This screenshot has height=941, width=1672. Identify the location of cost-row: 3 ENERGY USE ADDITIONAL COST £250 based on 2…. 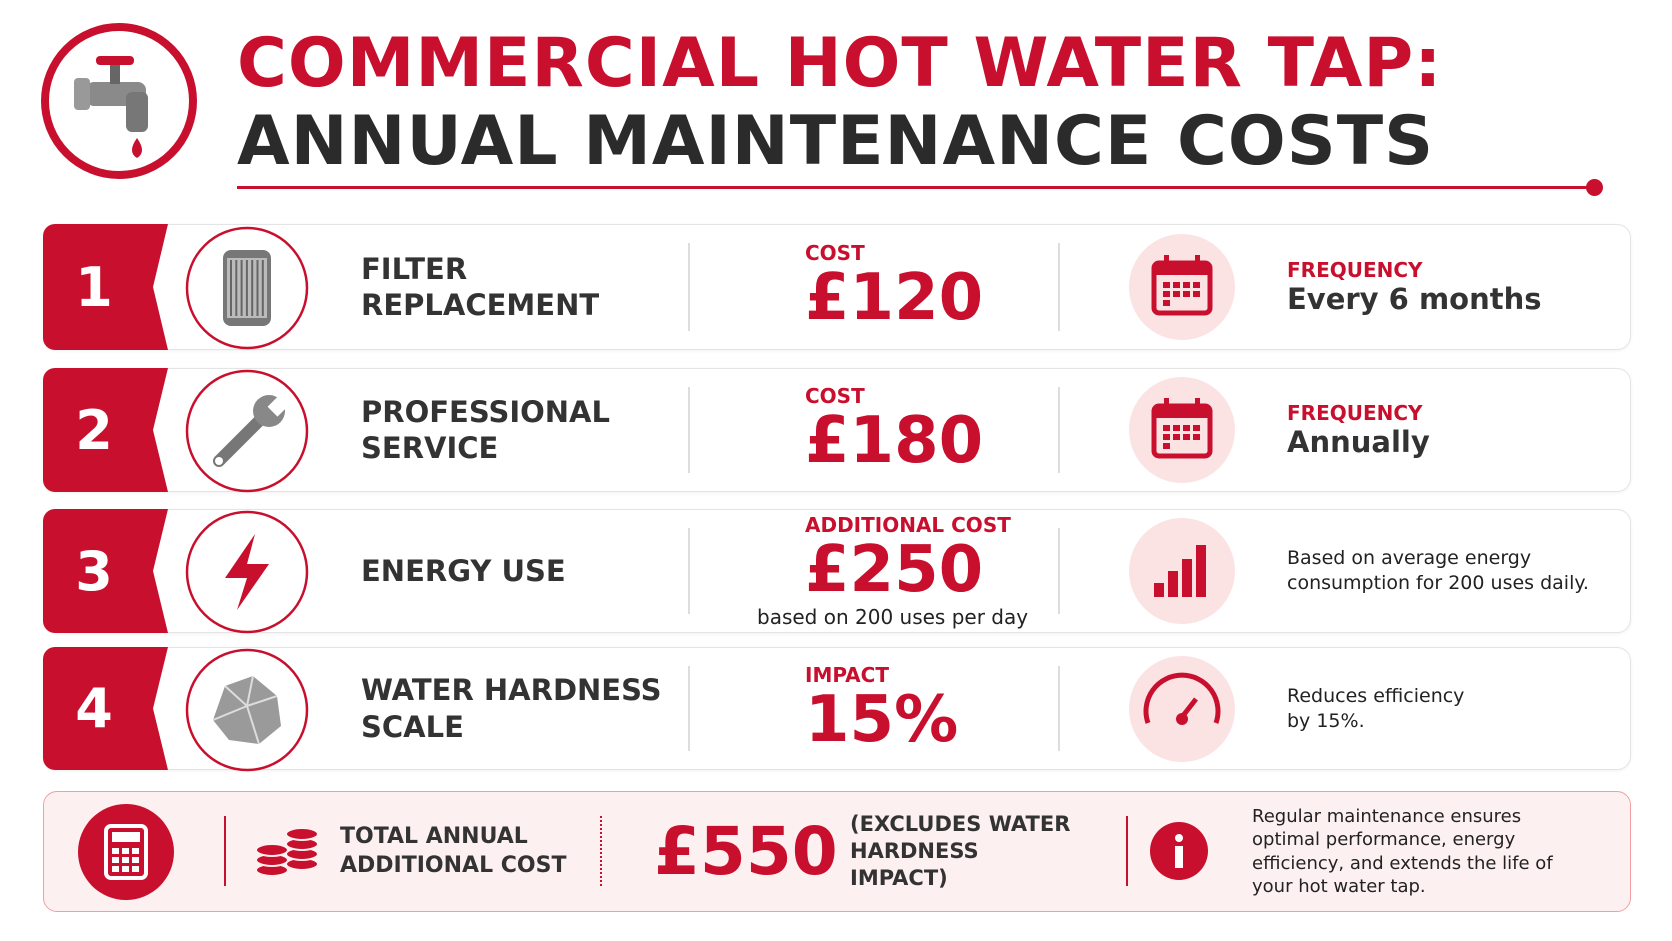
(837, 571).